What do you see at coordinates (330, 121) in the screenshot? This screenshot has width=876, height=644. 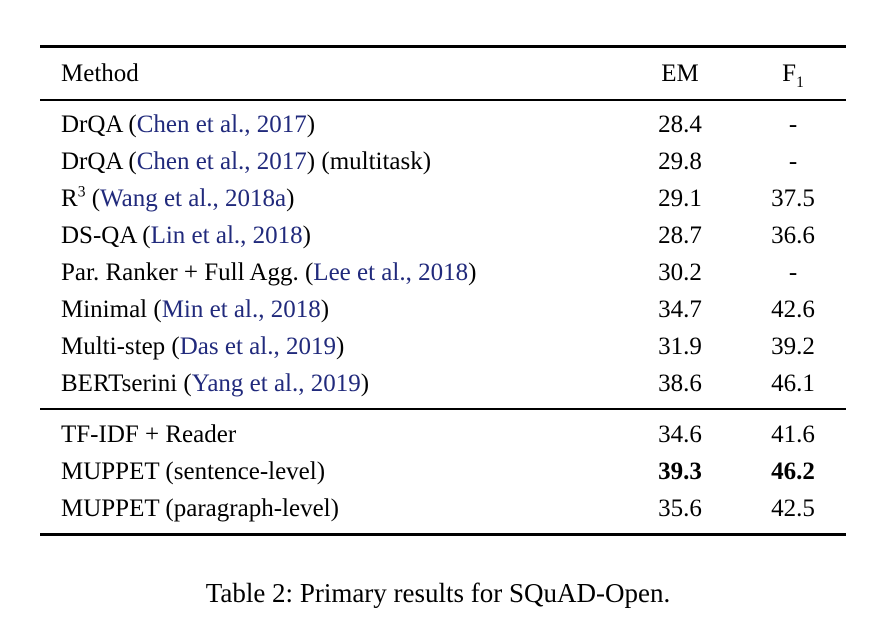 I see `method-cell: DrQA (Chen et al., 2017)` at bounding box center [330, 121].